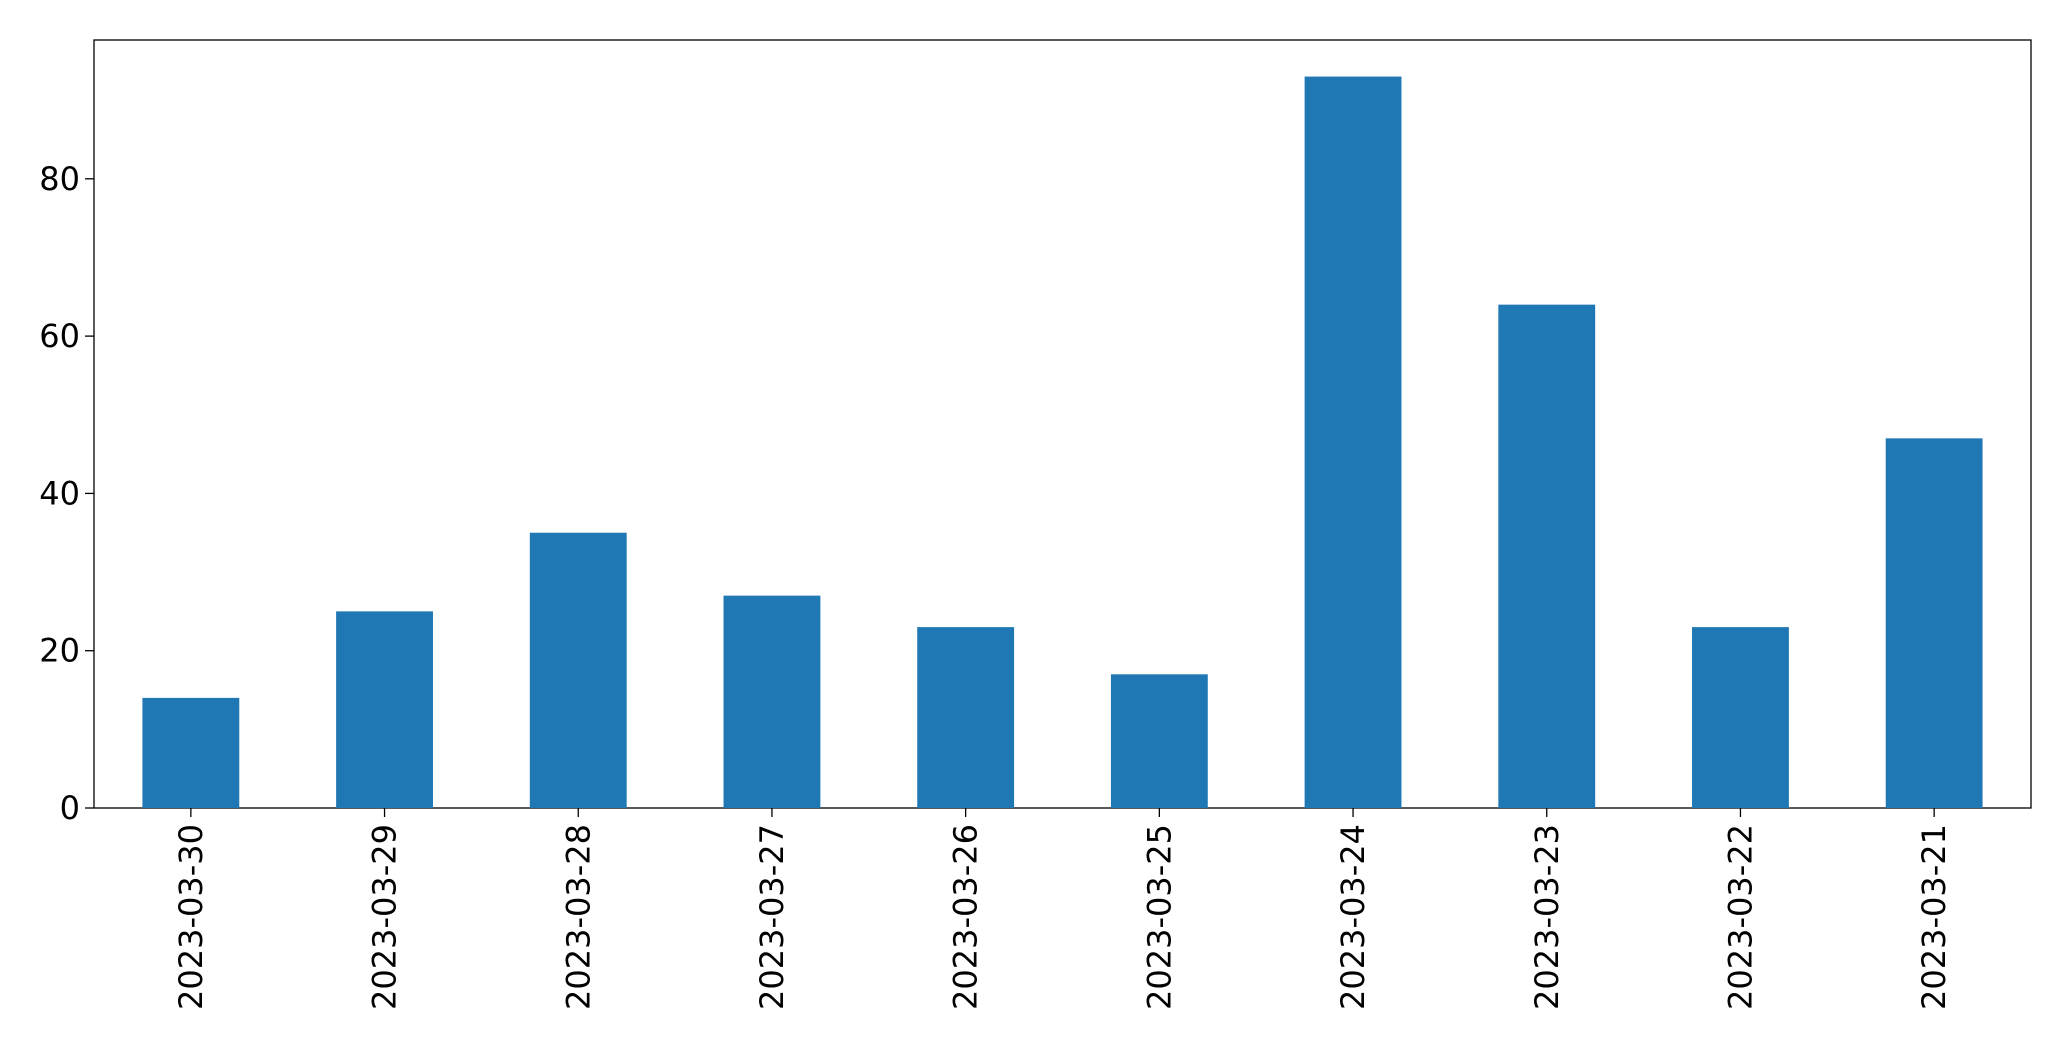 Image resolution: width=2071 pixels, height=1061 pixels. I want to click on y-tick-label: 80, so click(59, 179).